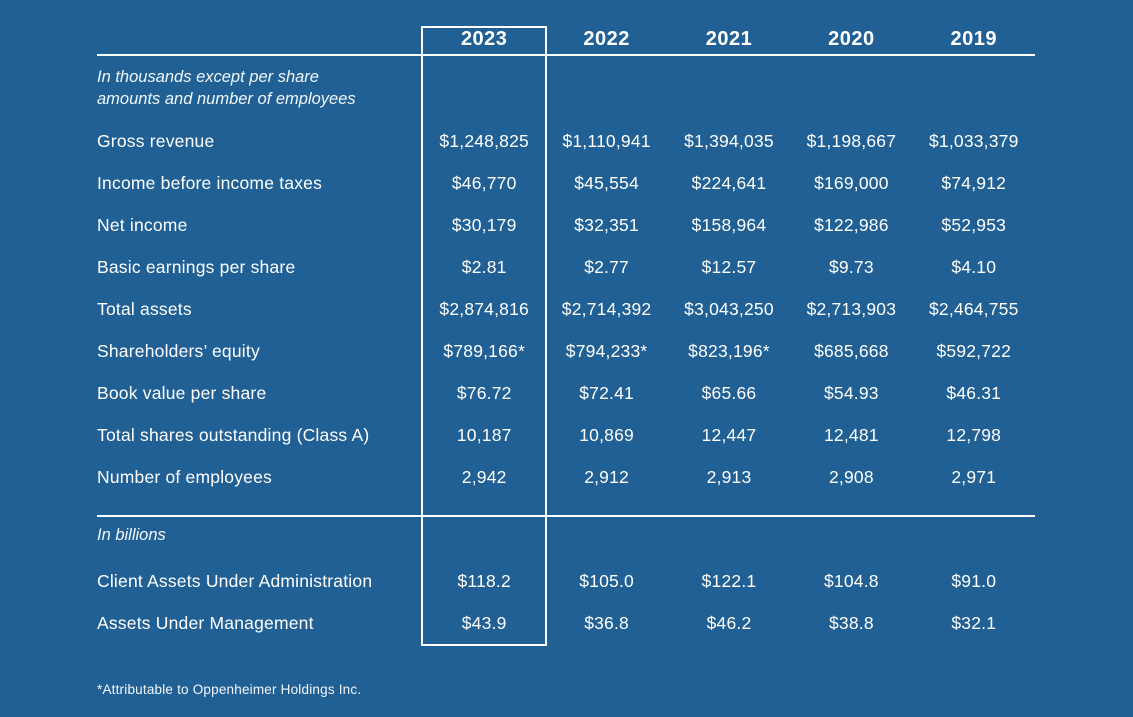 Image resolution: width=1133 pixels, height=717 pixels. Describe the element at coordinates (484, 476) in the screenshot. I see `cell-value: 2,942` at that location.